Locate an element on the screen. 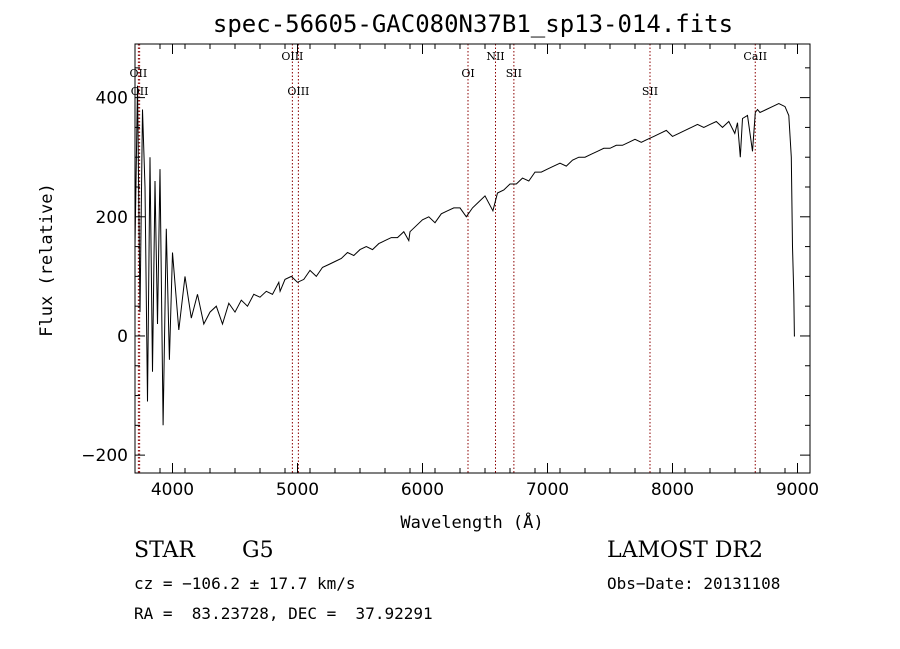 This screenshot has width=900, height=649. line-label-4: OI is located at coordinates (467, 73).